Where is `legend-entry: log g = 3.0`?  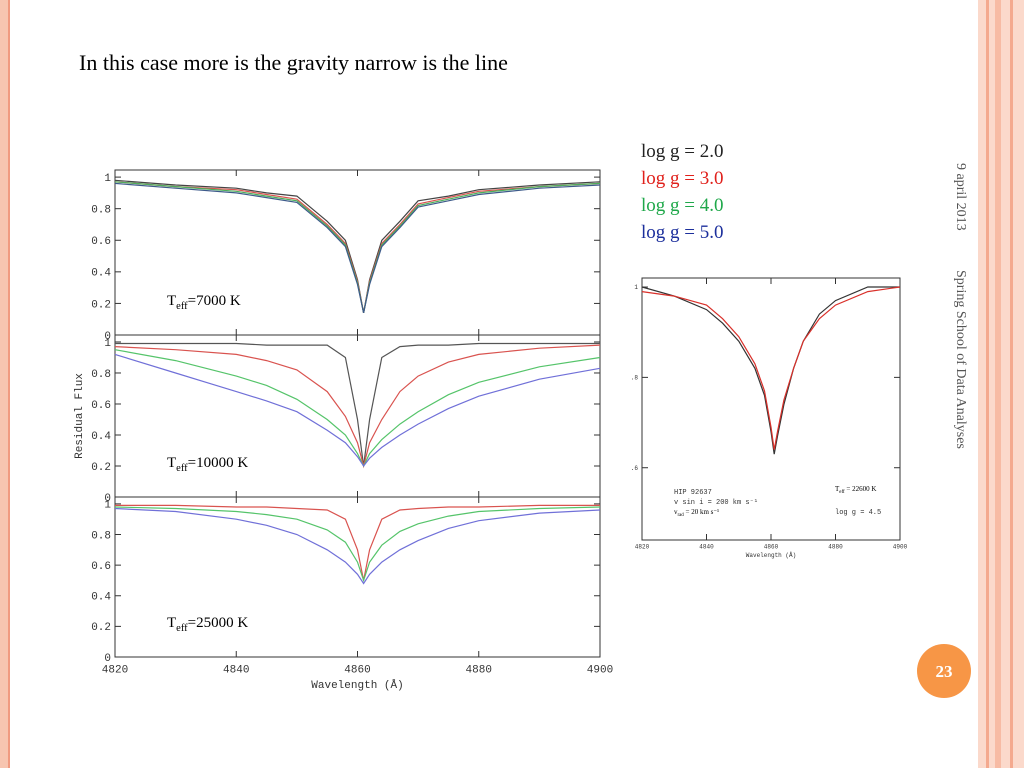 legend-entry: log g = 3.0 is located at coordinates (682, 178).